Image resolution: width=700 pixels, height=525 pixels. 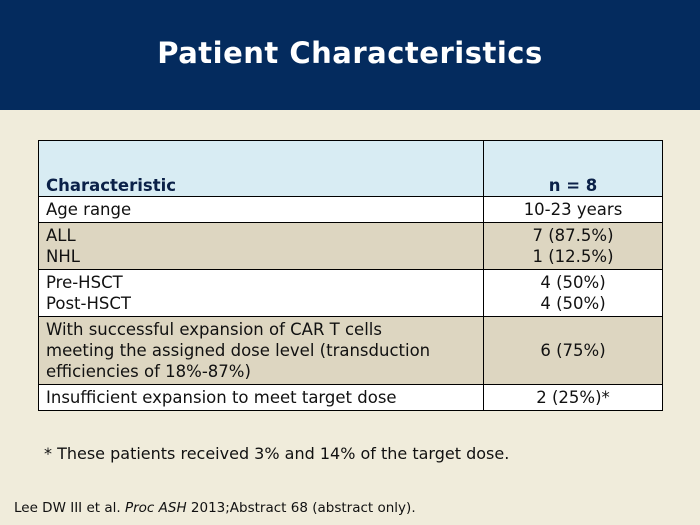 I want to click on cell-line: 1 (12.5%), so click(x=573, y=256).